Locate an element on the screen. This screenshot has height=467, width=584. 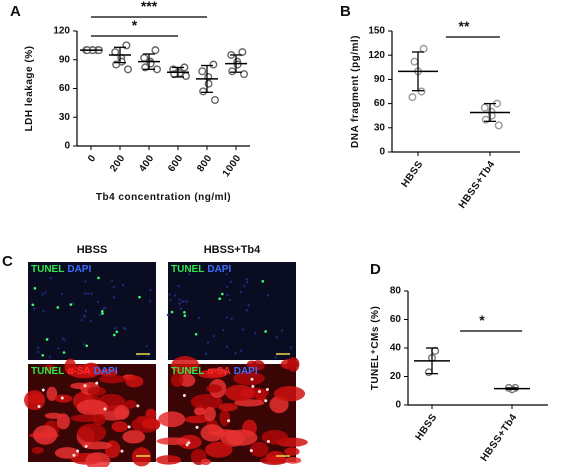
stain-label: TUNEL is located at coordinates (187, 371).